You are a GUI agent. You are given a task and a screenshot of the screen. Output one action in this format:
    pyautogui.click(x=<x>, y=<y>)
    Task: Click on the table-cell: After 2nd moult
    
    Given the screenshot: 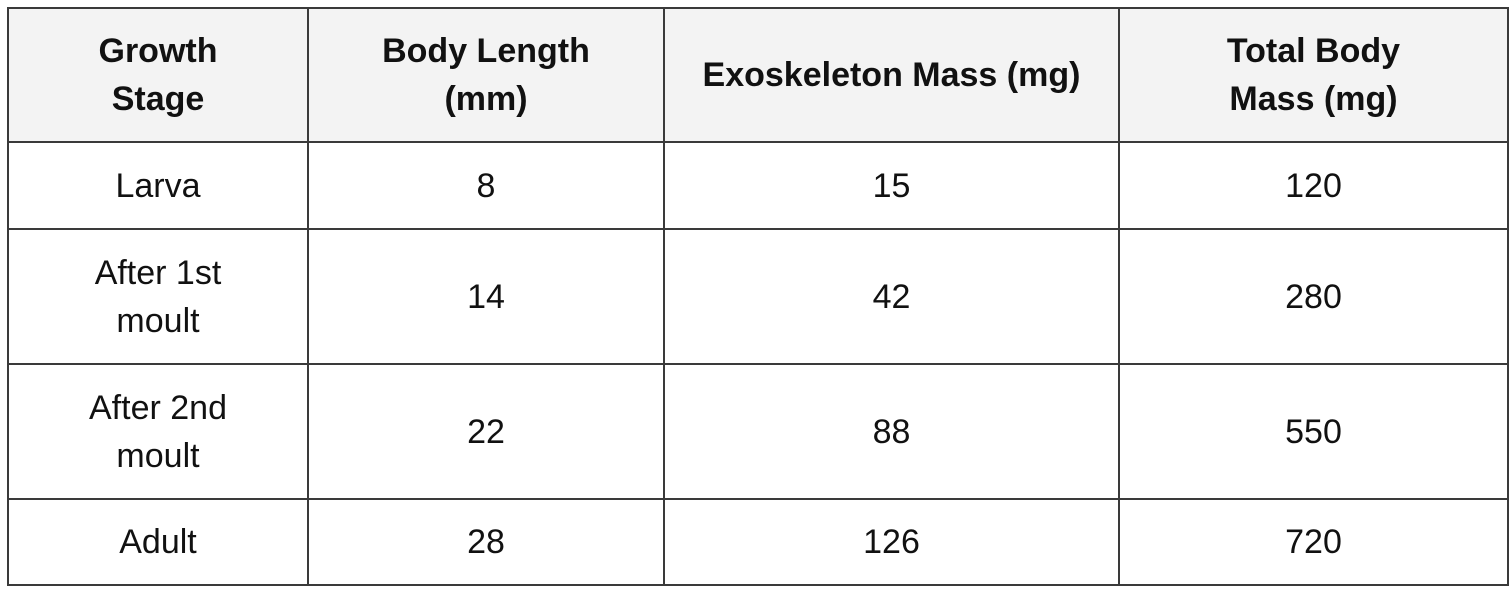 What is the action you would take?
    pyautogui.click(x=158, y=431)
    